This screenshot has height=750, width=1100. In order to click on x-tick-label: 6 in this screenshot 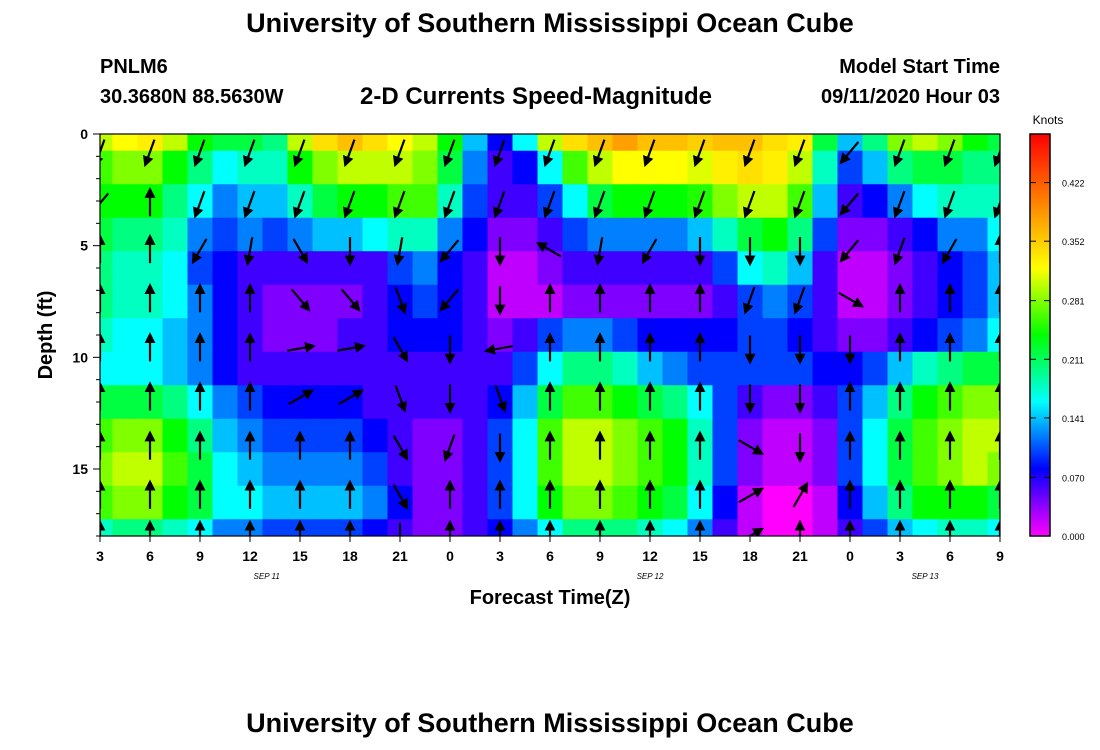, I will do `click(550, 556)`.